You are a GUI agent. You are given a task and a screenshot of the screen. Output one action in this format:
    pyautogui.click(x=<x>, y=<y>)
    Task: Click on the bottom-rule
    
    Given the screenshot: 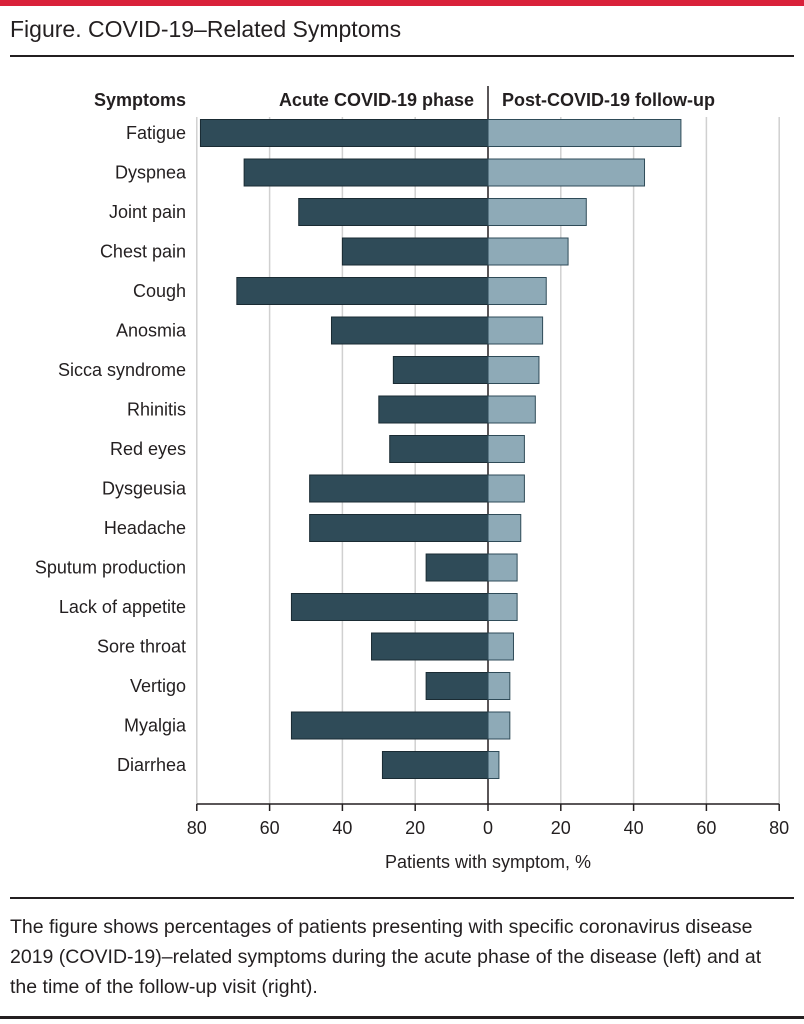 What is the action you would take?
    pyautogui.click(x=402, y=1017)
    